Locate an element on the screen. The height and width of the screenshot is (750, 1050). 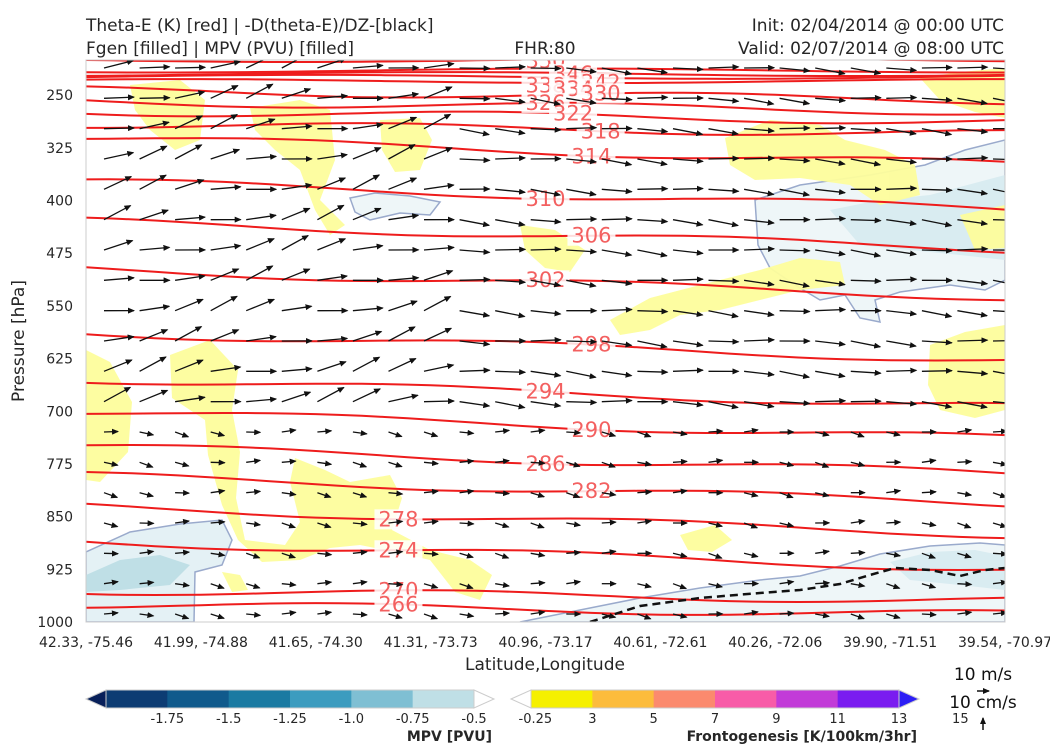
colorbar-extend-right is located at coordinates (909, 699).